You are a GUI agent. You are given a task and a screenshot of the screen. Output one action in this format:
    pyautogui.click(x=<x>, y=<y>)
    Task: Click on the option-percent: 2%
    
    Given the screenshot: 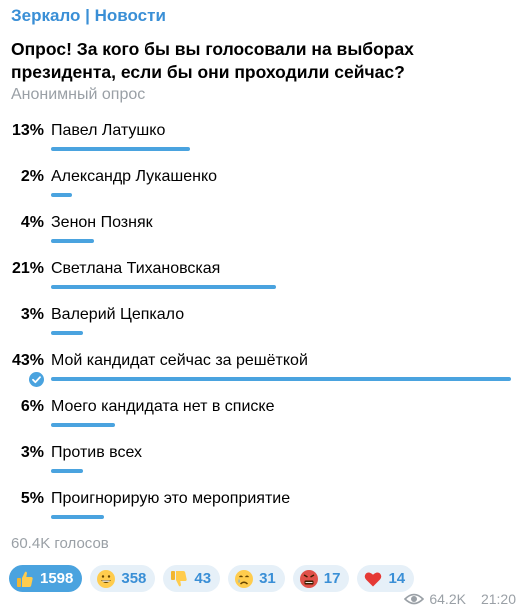 What is the action you would take?
    pyautogui.click(x=32, y=176)
    